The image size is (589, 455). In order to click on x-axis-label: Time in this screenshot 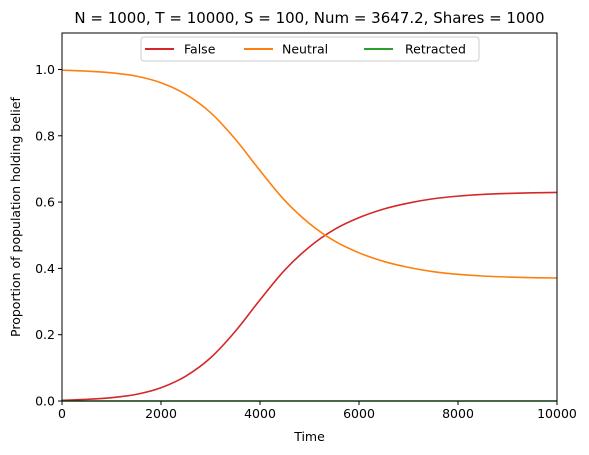, I will do `click(309, 436)`.